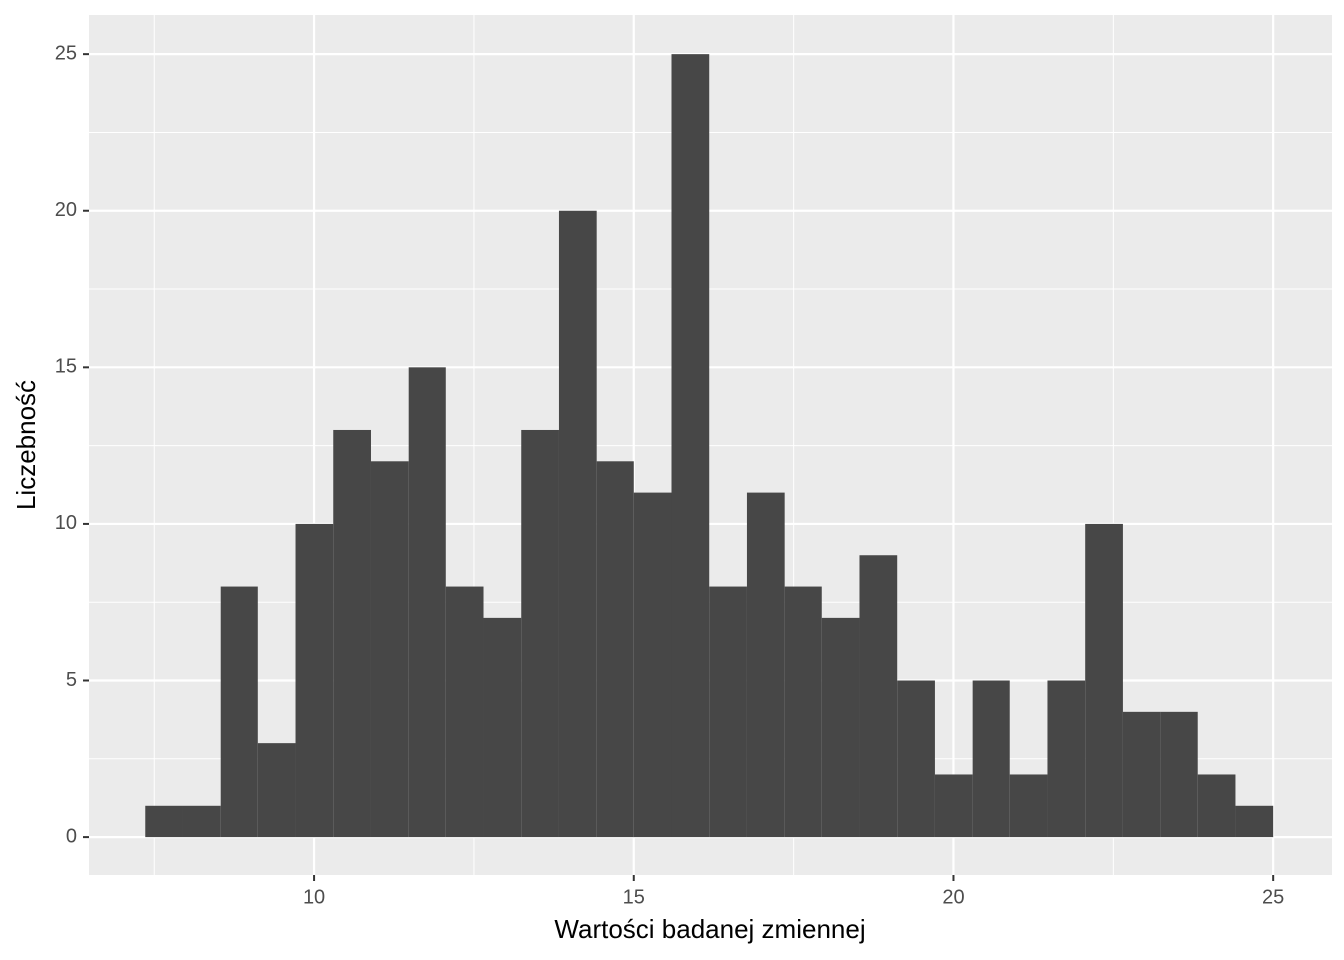  What do you see at coordinates (66, 53) in the screenshot?
I see `y-tick-label: 25` at bounding box center [66, 53].